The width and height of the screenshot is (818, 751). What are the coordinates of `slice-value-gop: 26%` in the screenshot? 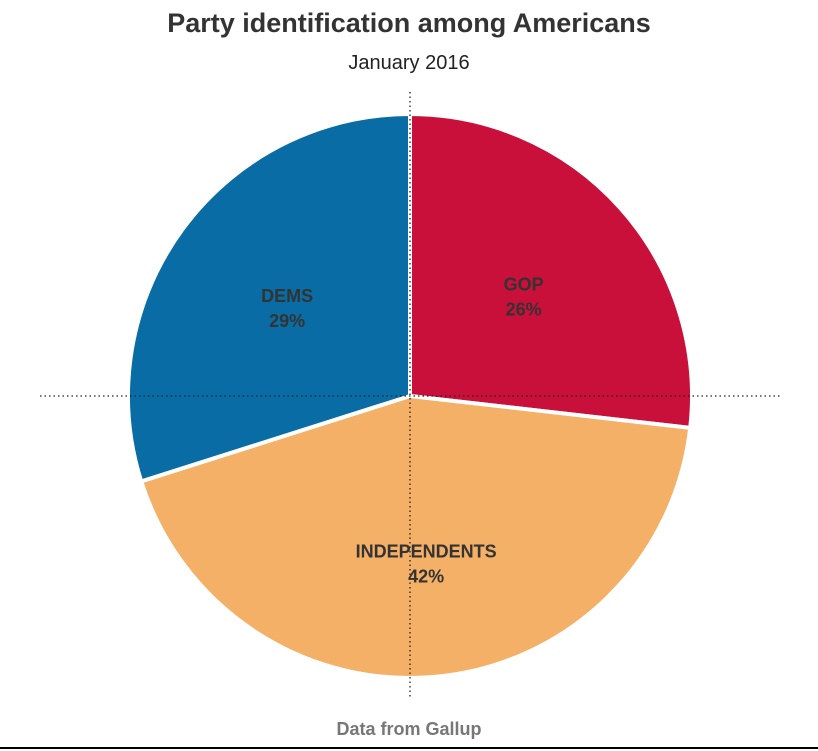 It's located at (524, 310).